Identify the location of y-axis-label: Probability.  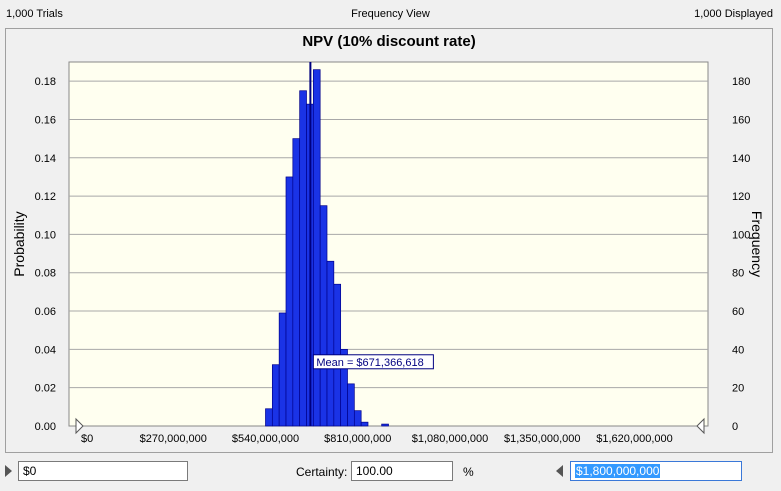
(19, 243).